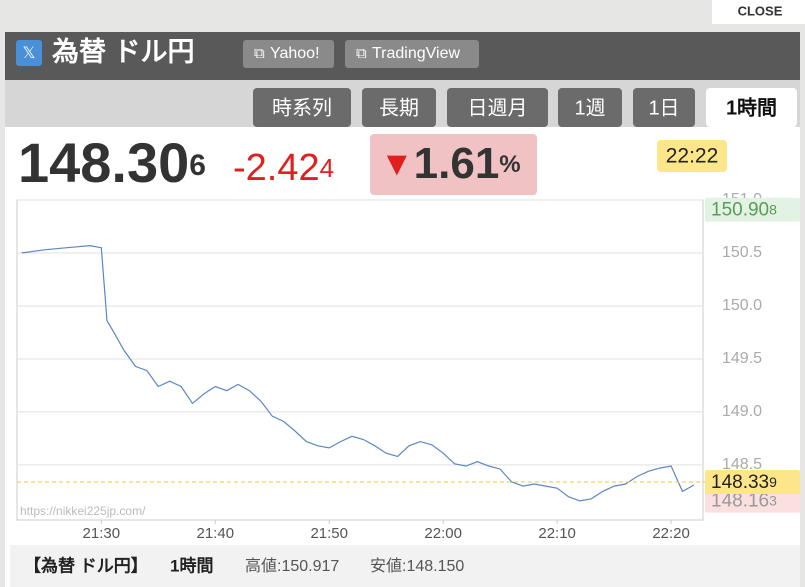  Describe the element at coordinates (276, 168) in the screenshot. I see `change: -2.42` at that location.